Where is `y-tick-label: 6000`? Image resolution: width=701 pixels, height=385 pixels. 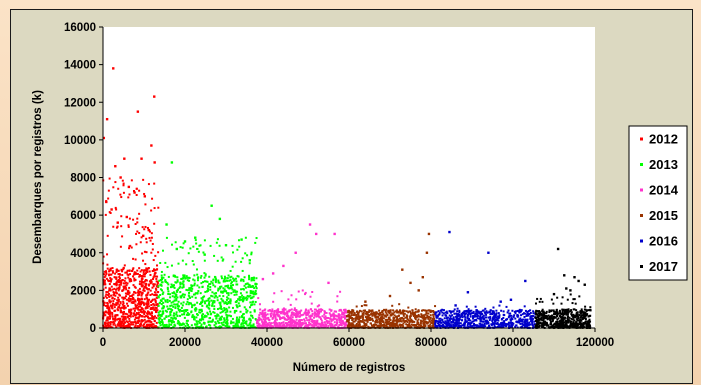
y-tick-label: 6000 is located at coordinates (83, 216).